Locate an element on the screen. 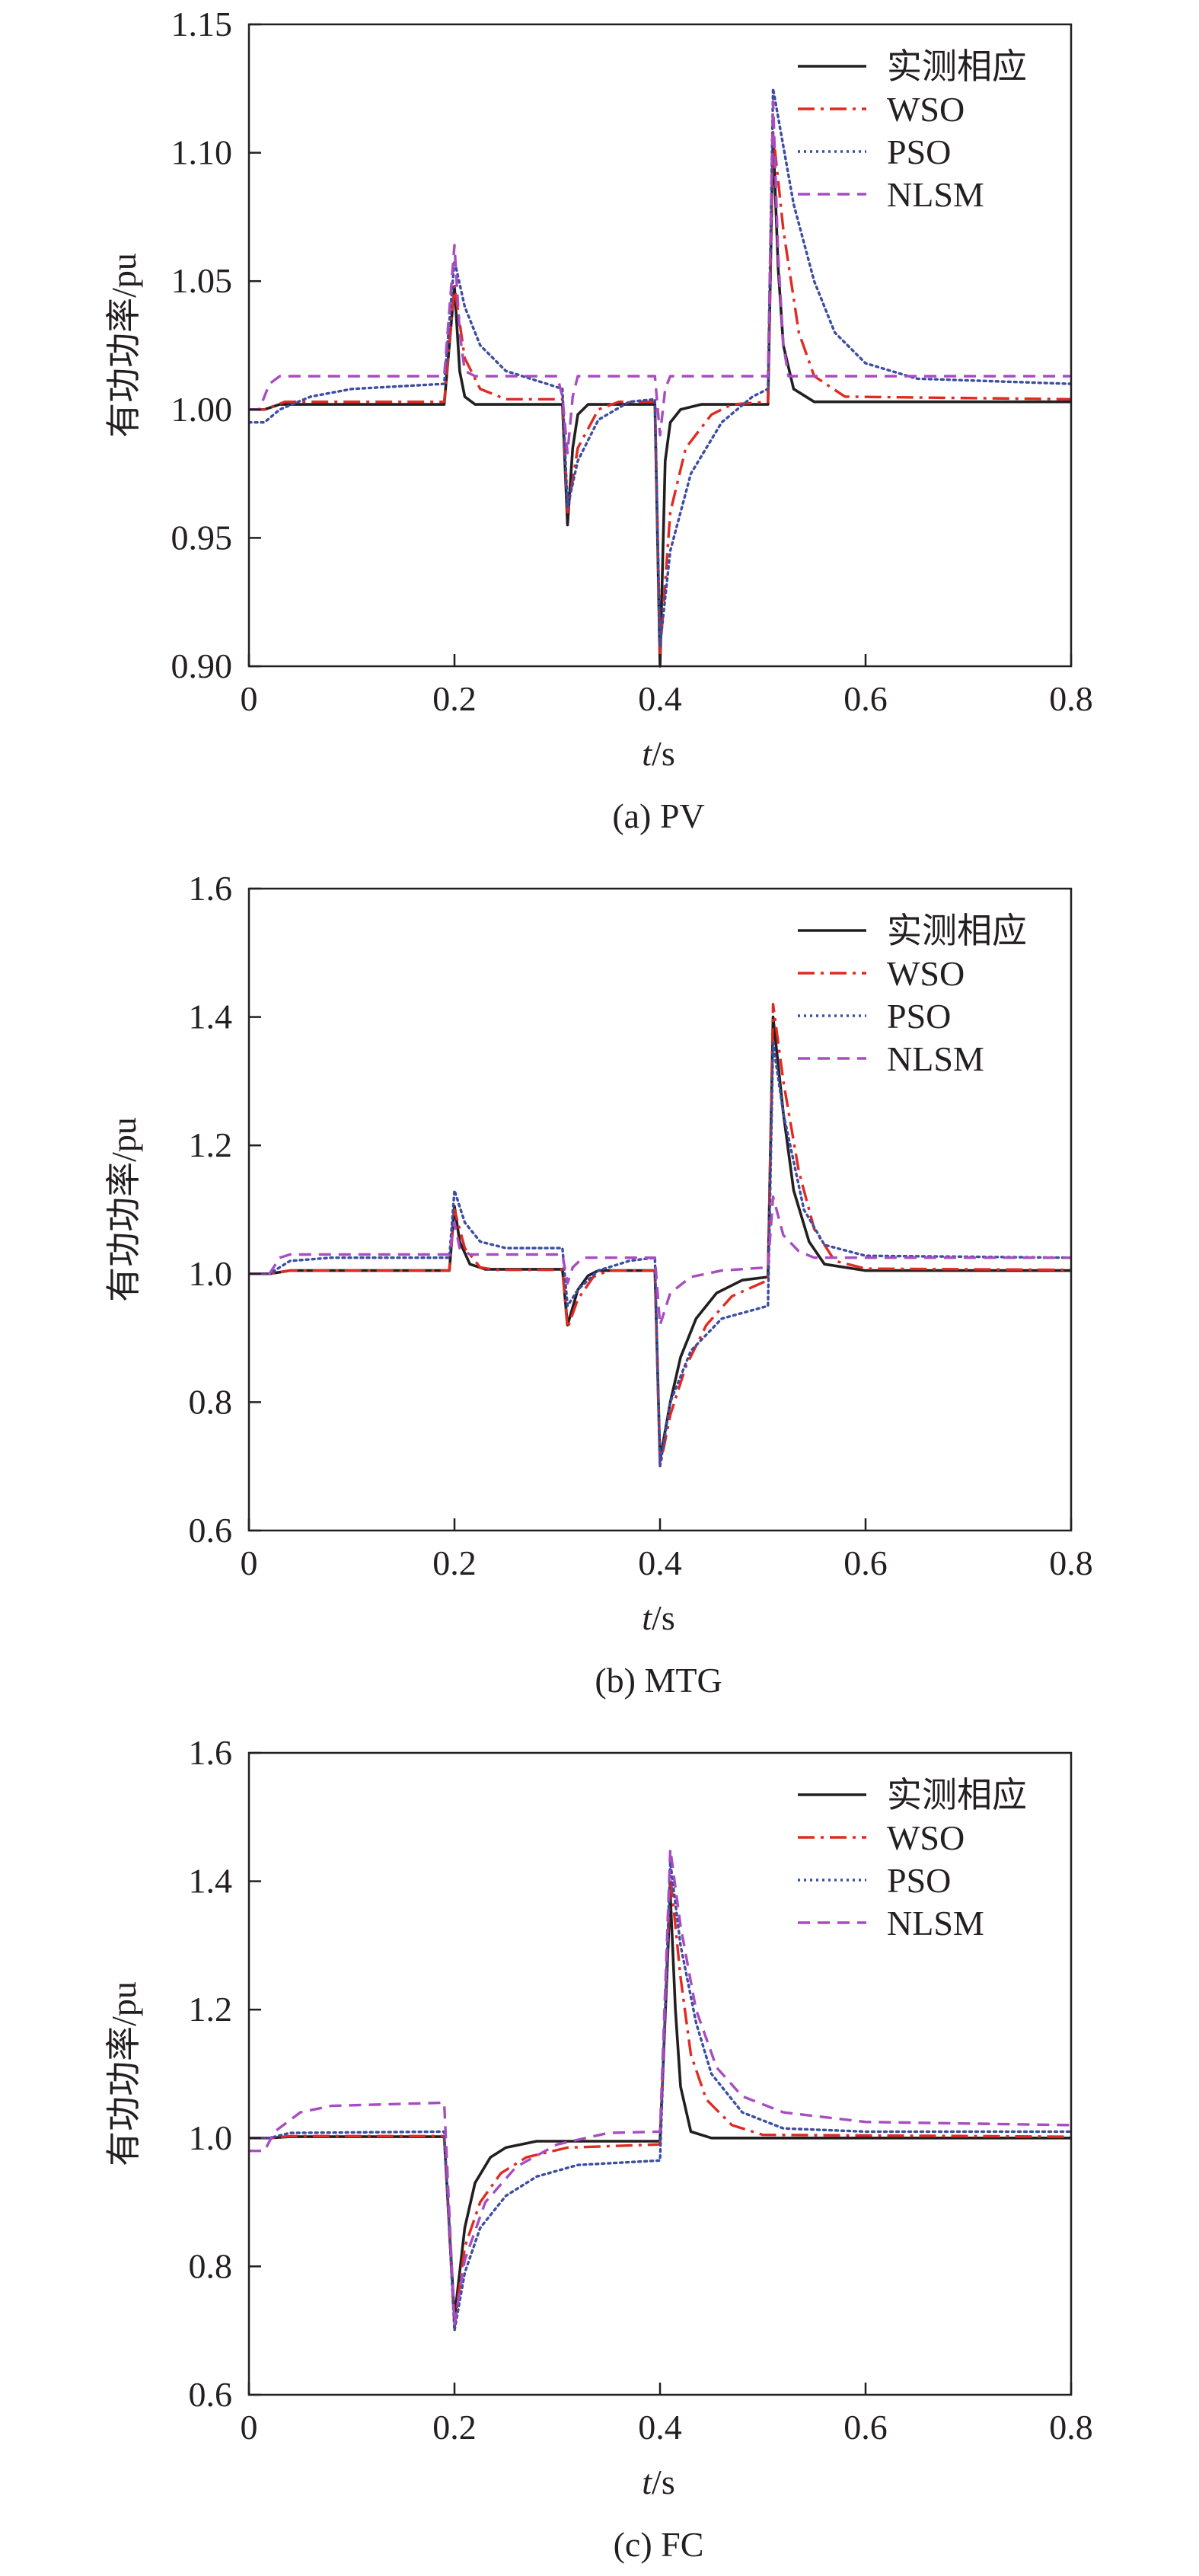  y-tick-label: 1.15 is located at coordinates (202, 24).